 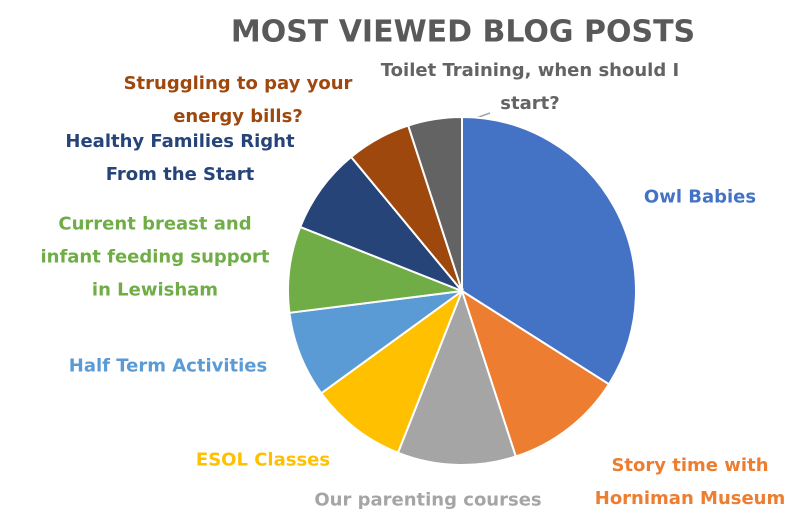 What do you see at coordinates (238, 100) in the screenshot?
I see `slice-label: Struggling to pay your energy bills?` at bounding box center [238, 100].